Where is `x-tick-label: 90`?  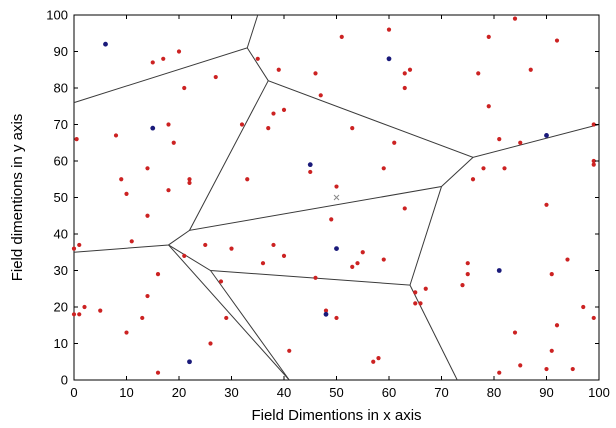 x-tick-label: 90 is located at coordinates (546, 392).